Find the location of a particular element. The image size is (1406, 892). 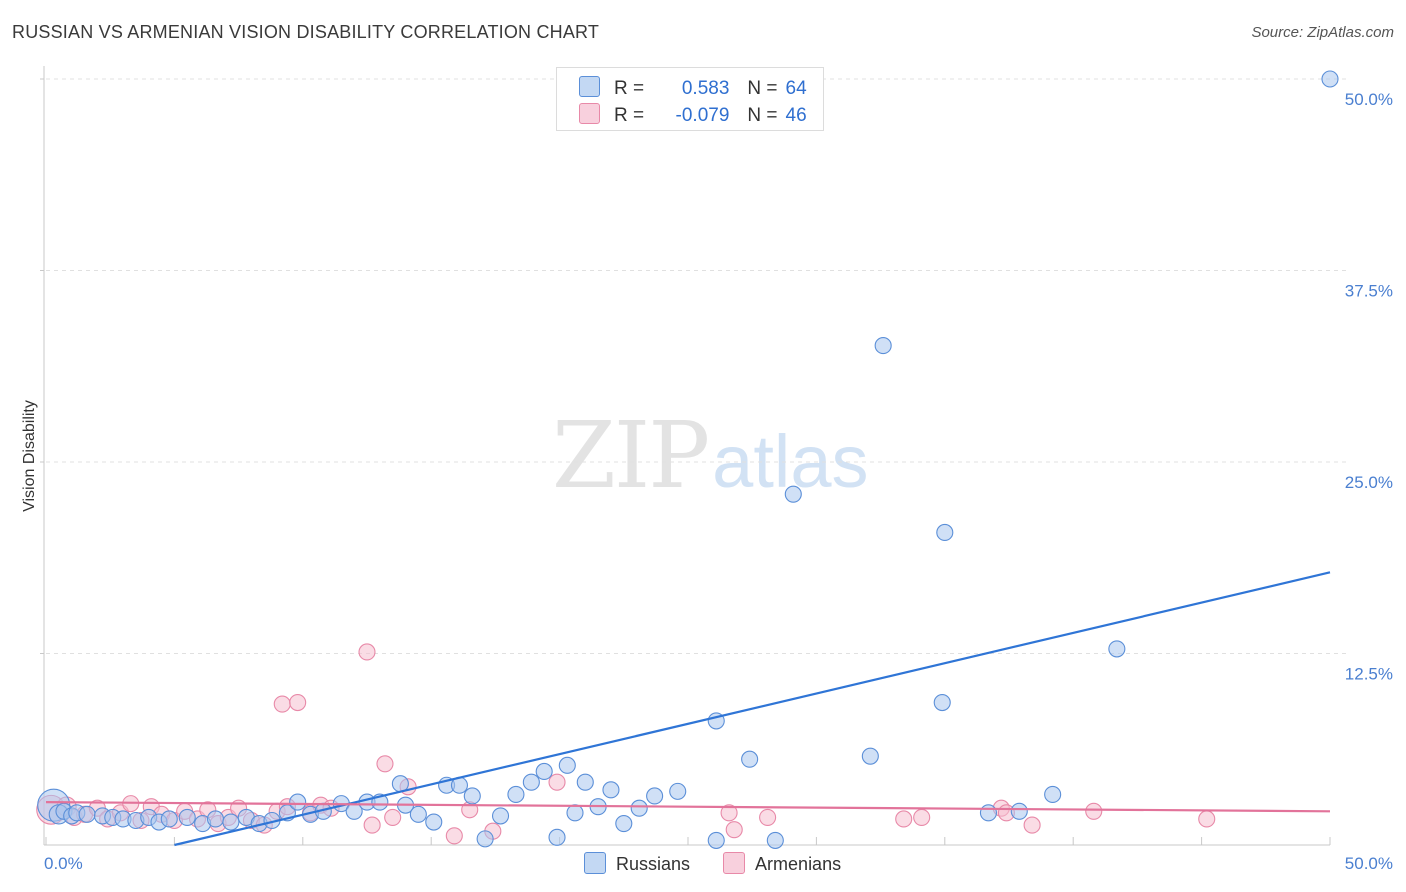

y-tick-label: 50.0% is located at coordinates (1369, 99).